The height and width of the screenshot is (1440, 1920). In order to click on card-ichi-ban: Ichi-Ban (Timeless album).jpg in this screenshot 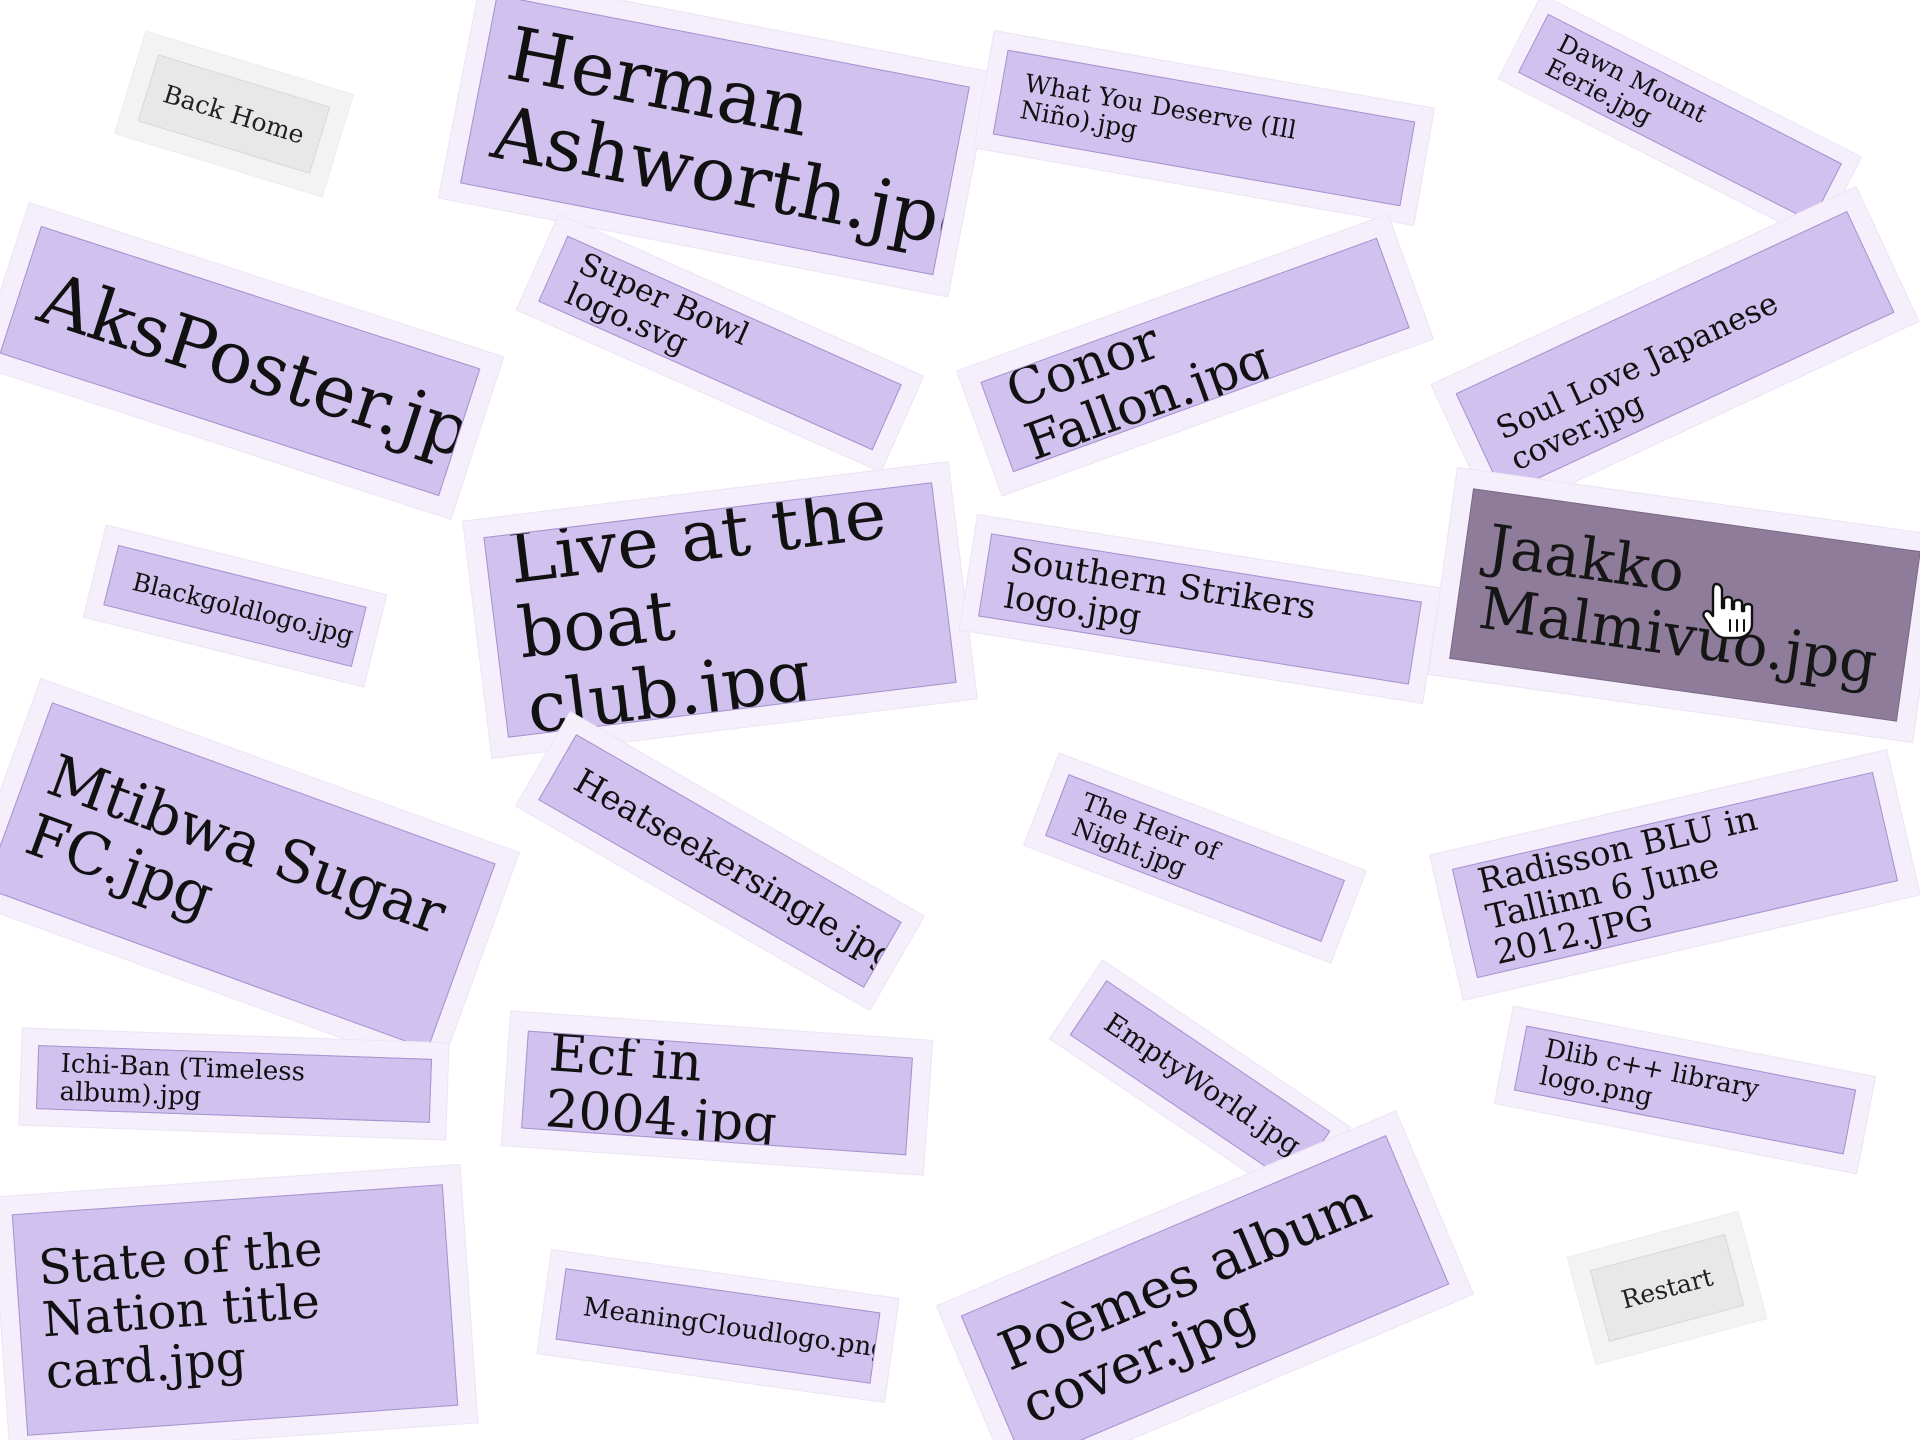, I will do `click(234, 1084)`.